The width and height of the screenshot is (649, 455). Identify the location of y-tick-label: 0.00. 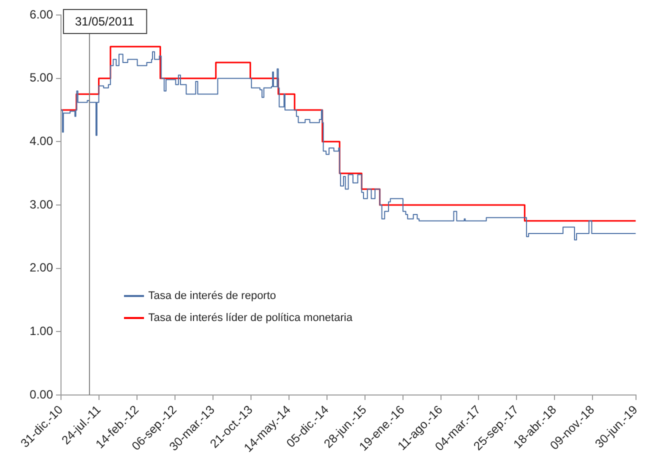
(42, 394).